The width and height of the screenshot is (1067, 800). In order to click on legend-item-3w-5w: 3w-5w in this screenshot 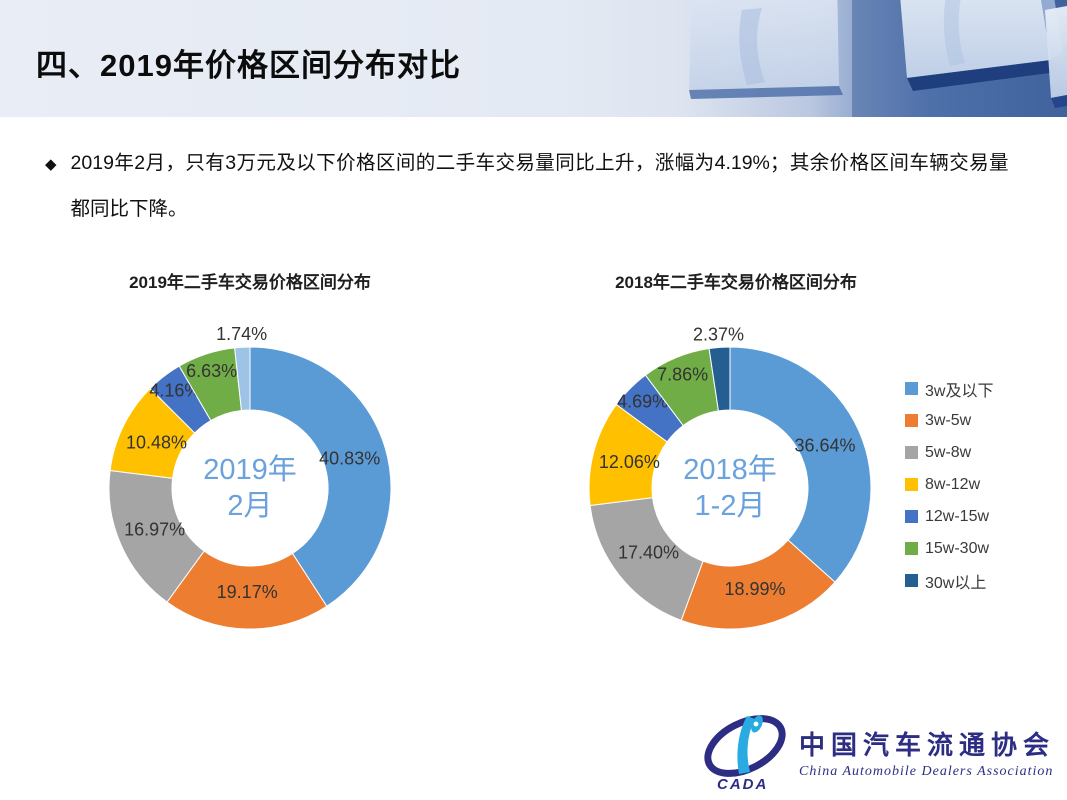, I will do `click(949, 420)`.